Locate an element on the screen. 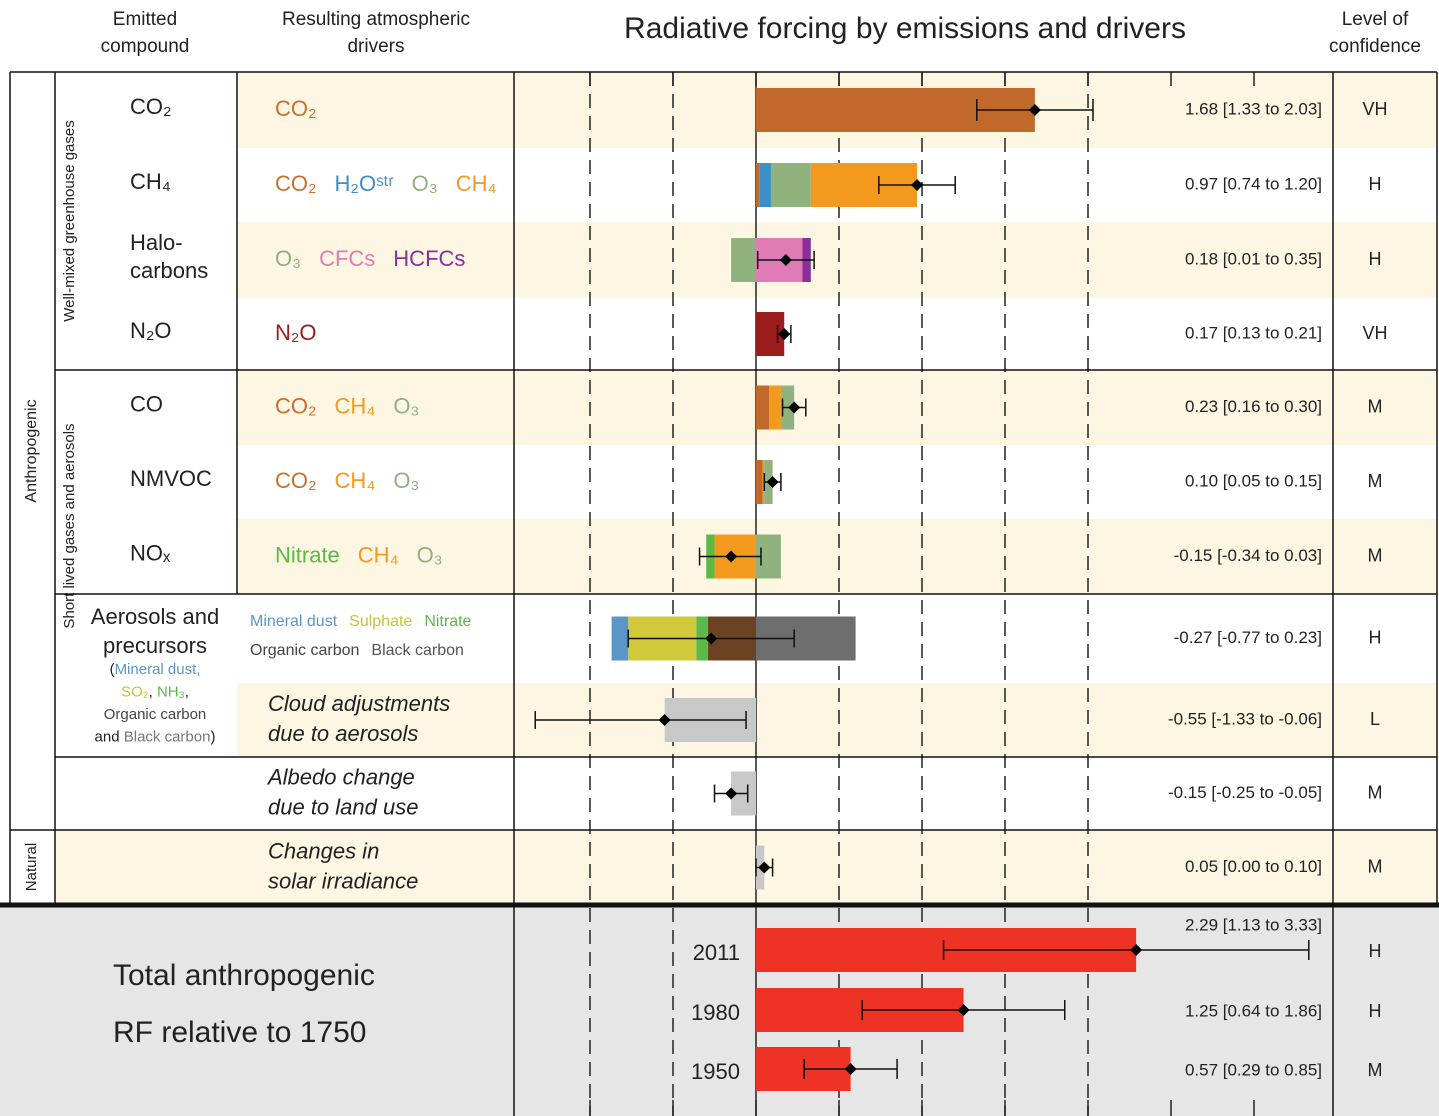  emitted-compound: CH₄ is located at coordinates (150, 181).